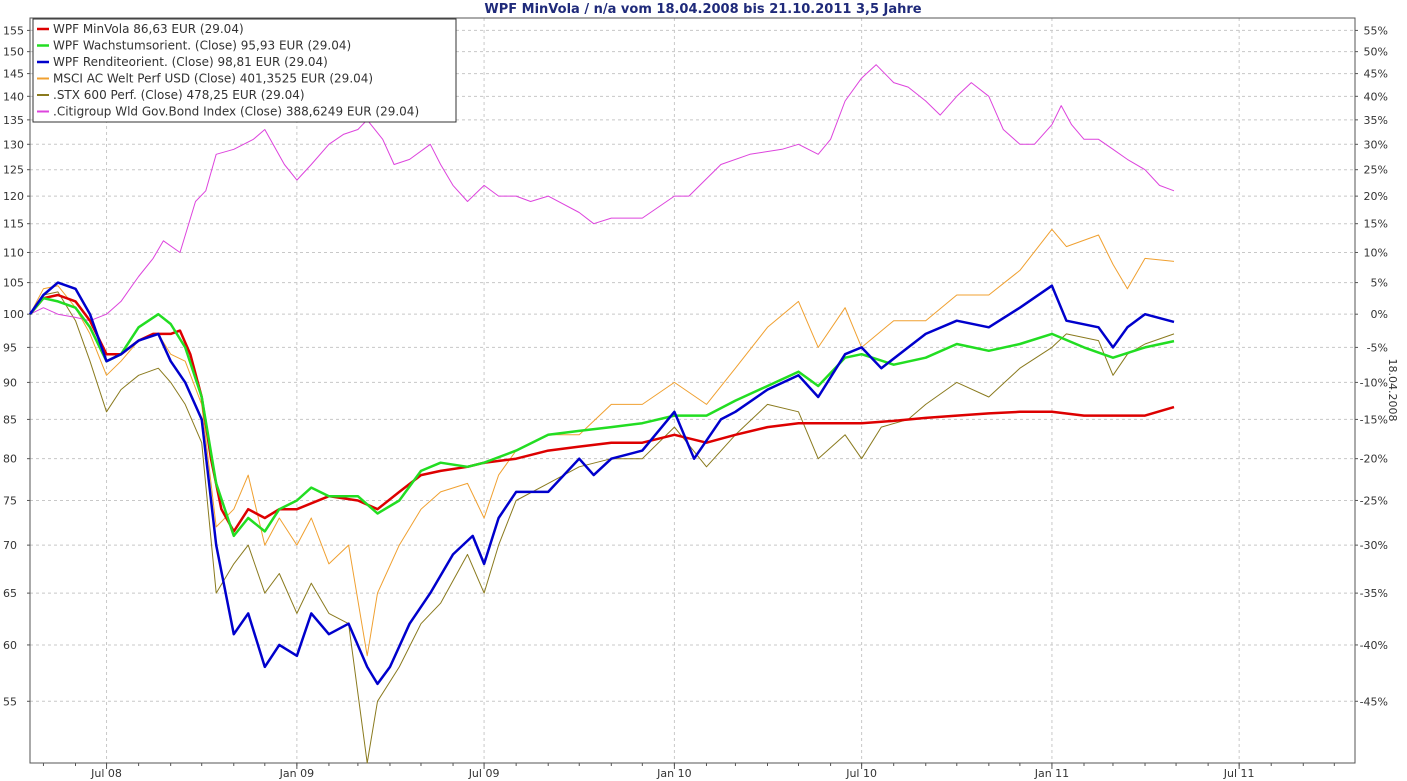 Image resolution: width=1407 pixels, height=781 pixels. I want to click on right-tick-label: 25%, so click(1376, 170).